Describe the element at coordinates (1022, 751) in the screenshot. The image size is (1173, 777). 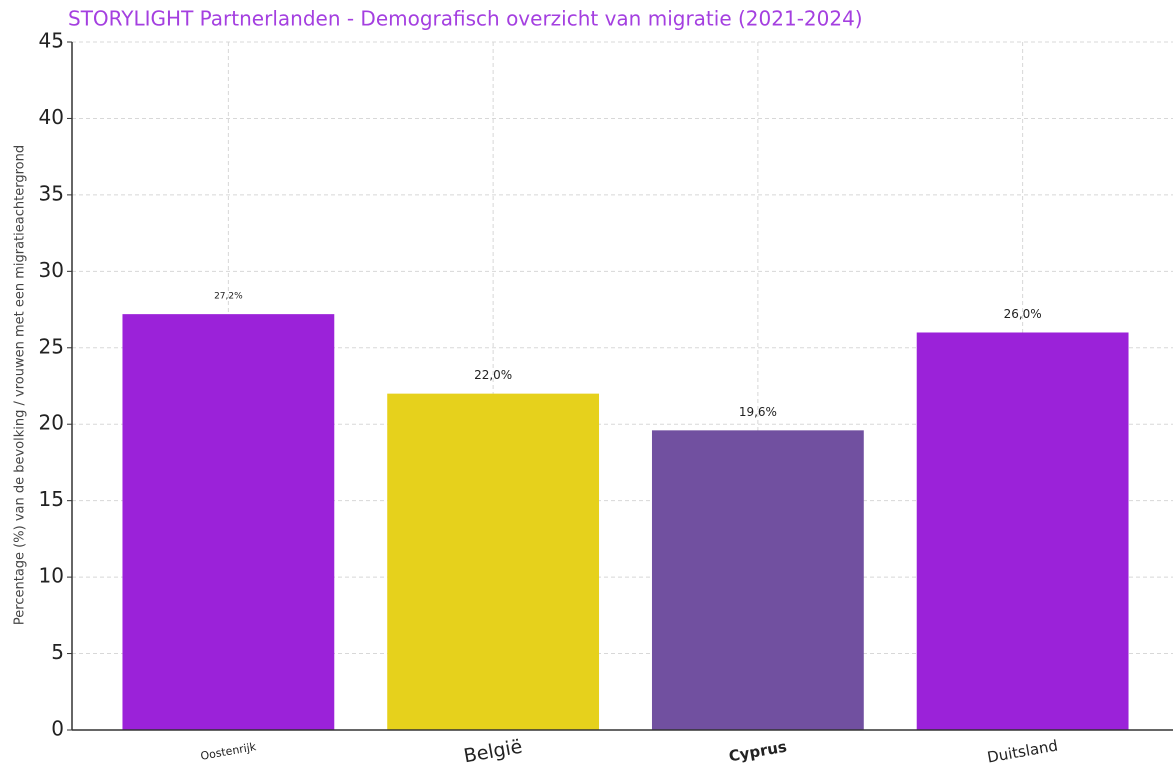
I see `x-tick-label: Duitsland` at that location.